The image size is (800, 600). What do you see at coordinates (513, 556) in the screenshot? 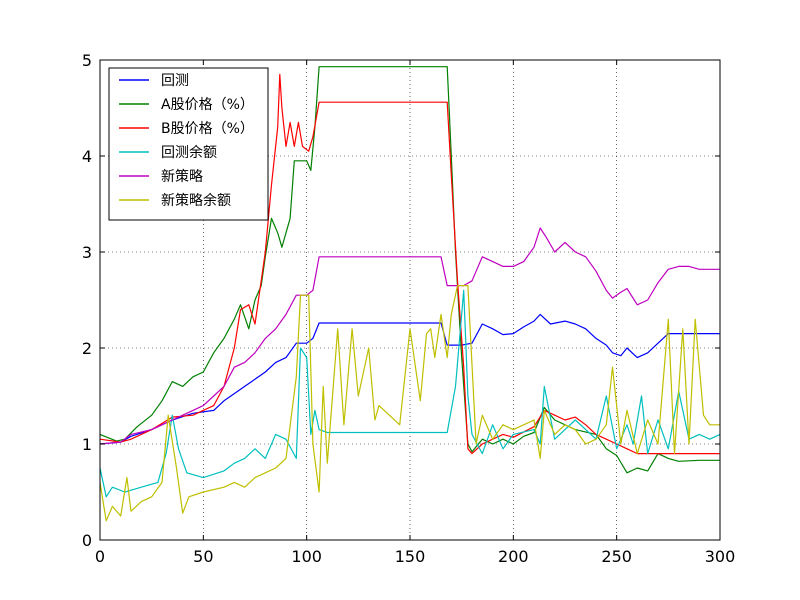
I see `x-tick-label: 200` at bounding box center [513, 556].